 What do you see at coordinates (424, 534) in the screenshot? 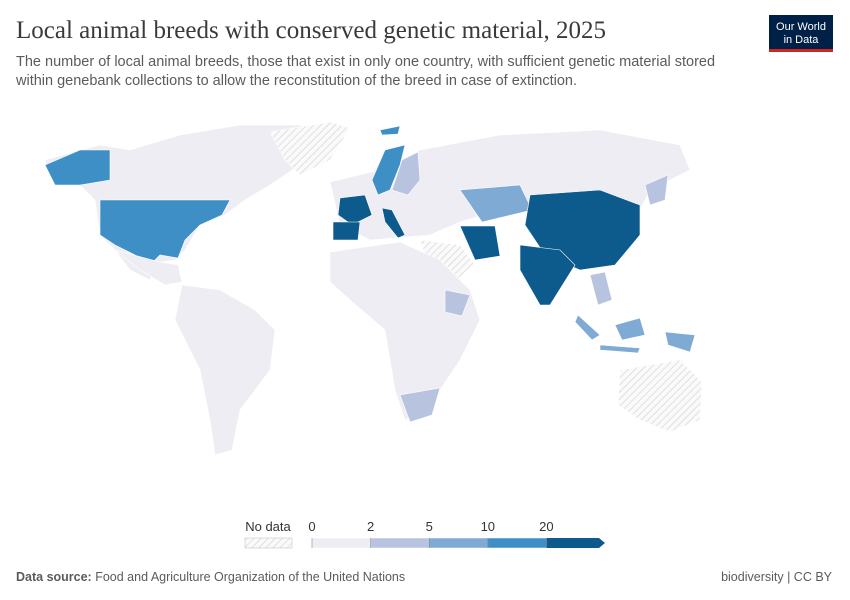
I see `legend: No data 0 2 5 10 20` at bounding box center [424, 534].